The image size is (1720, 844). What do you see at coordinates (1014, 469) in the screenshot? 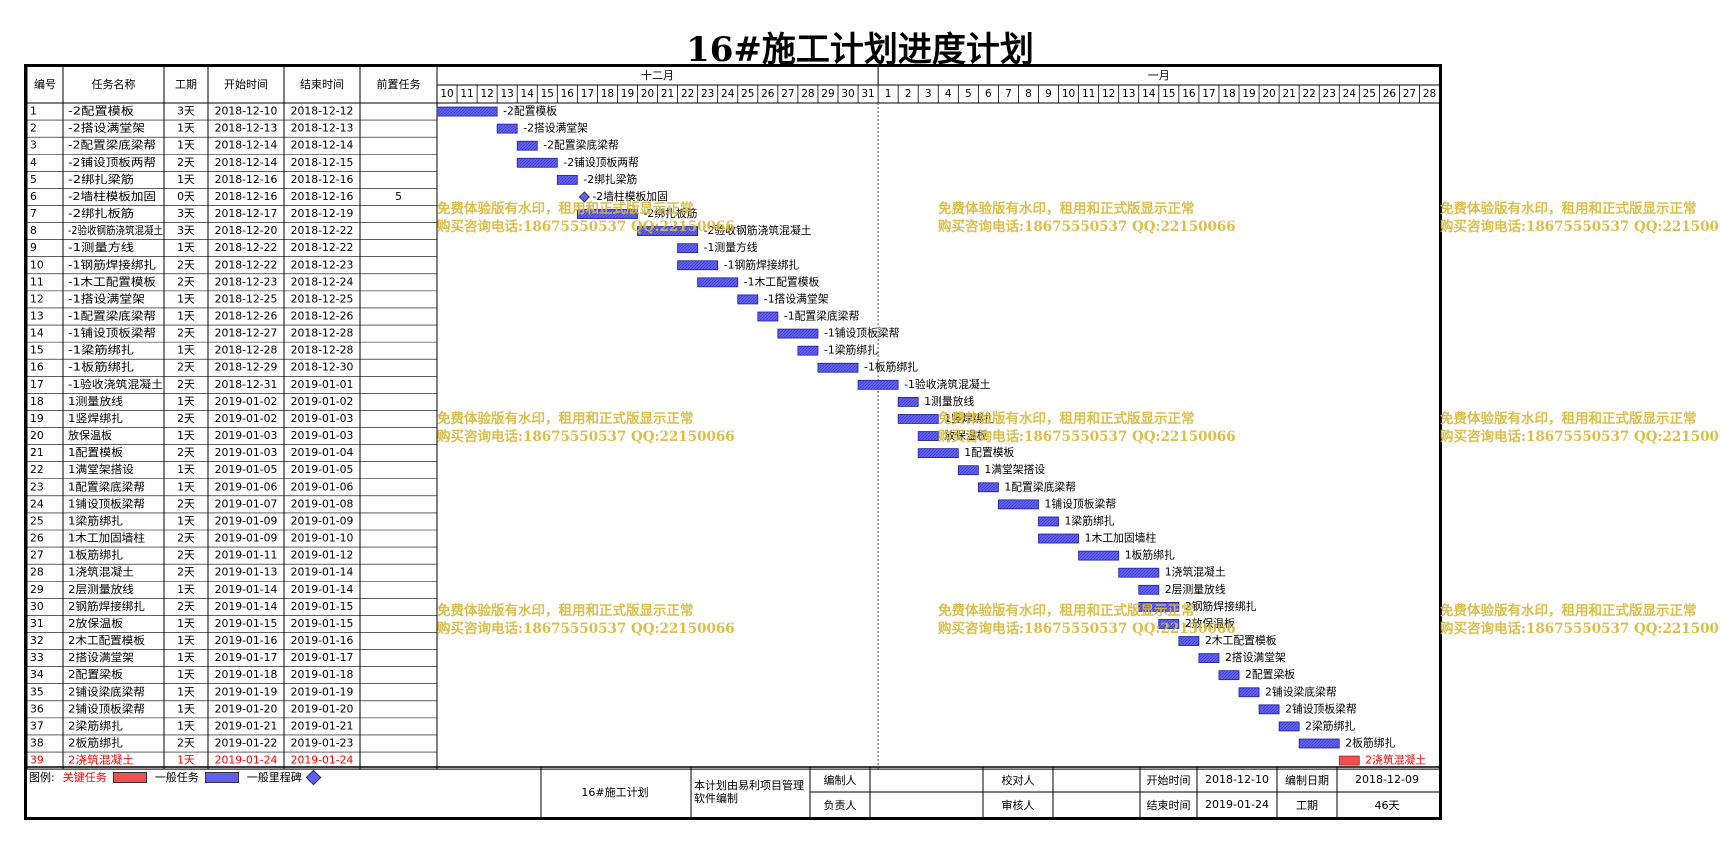
I see `bar-label: 1满堂架搭设` at bounding box center [1014, 469].